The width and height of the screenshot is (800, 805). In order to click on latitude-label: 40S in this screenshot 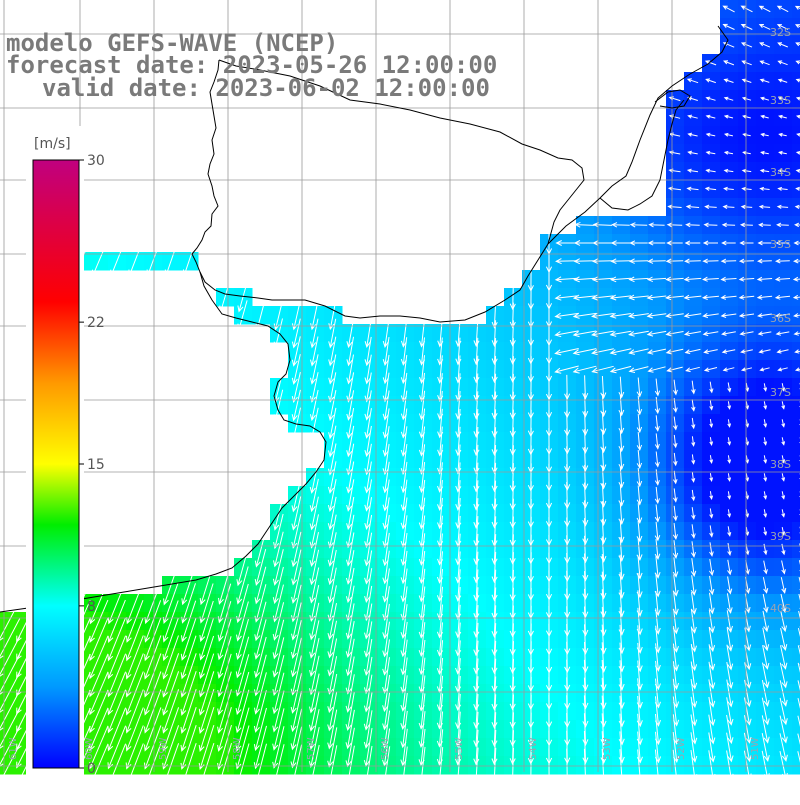, I will do `click(780, 608)`.